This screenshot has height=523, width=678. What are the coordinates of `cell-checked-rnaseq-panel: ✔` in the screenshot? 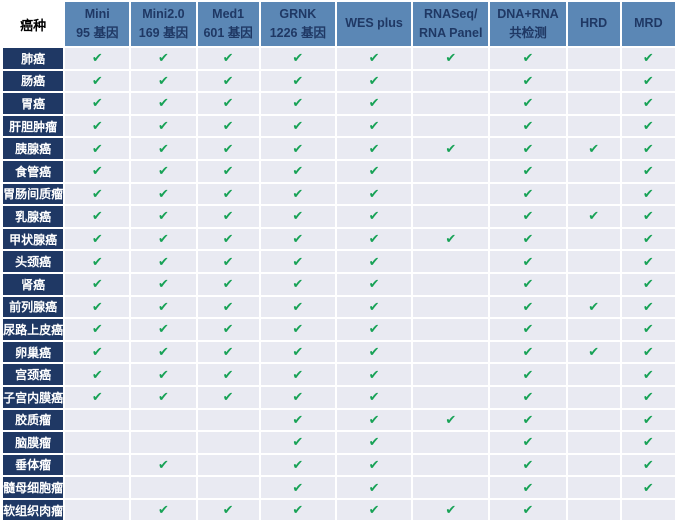 It's located at (451, 420).